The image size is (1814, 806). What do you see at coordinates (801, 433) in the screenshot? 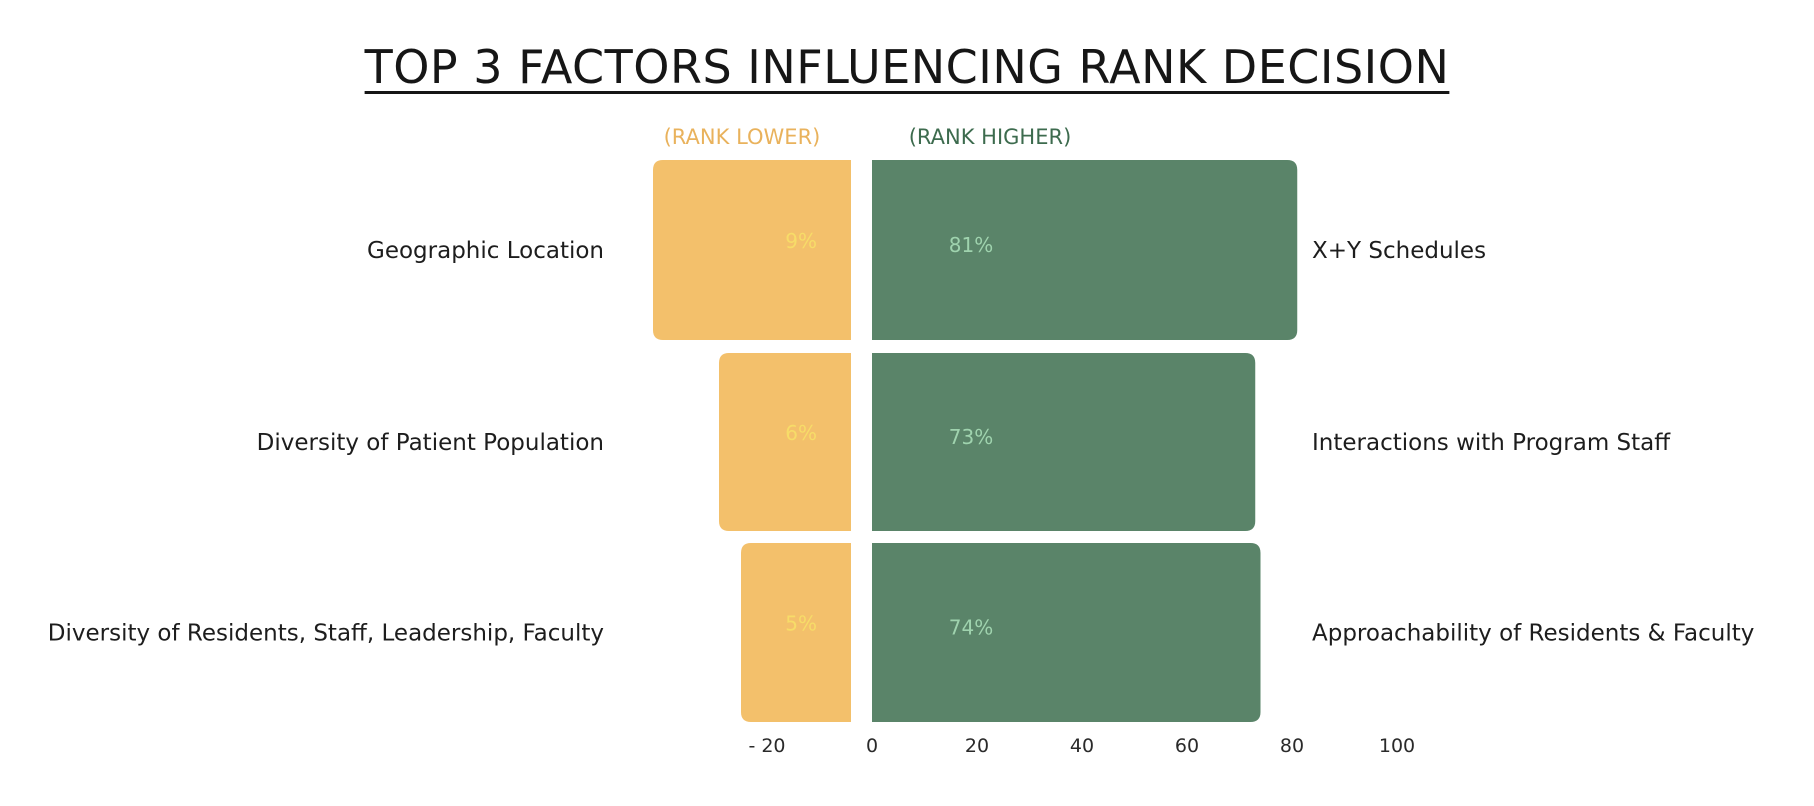
I see `value-label-rank-lower: 6%` at bounding box center [801, 433].